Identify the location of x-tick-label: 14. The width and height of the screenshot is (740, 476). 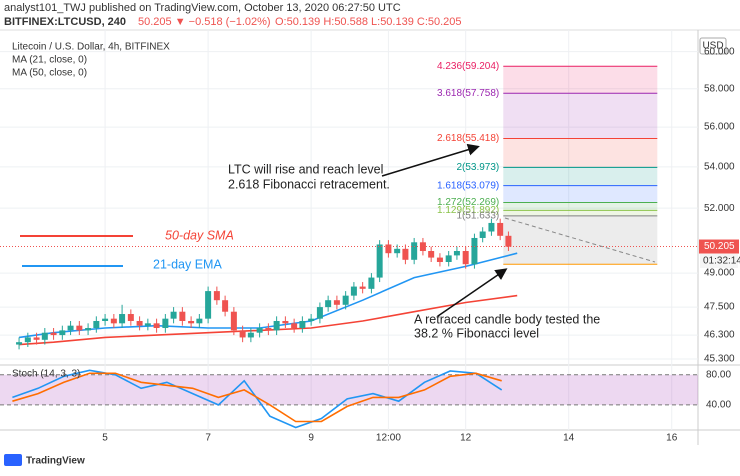
(569, 438).